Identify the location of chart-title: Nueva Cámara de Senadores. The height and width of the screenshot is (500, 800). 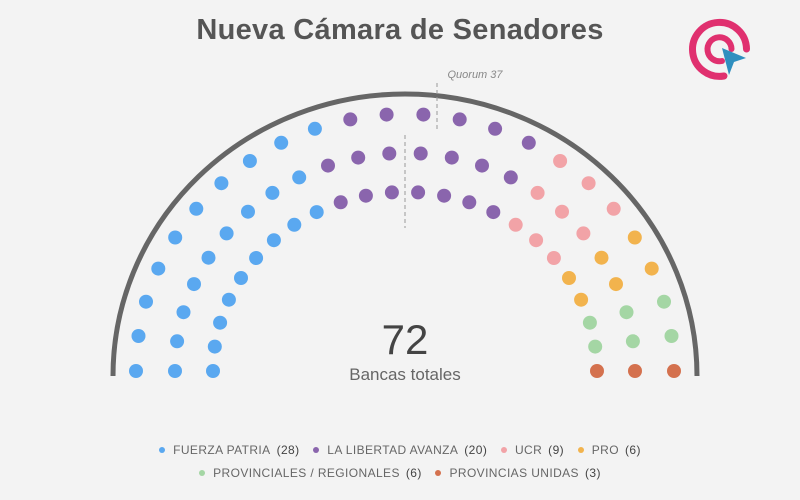
(400, 30).